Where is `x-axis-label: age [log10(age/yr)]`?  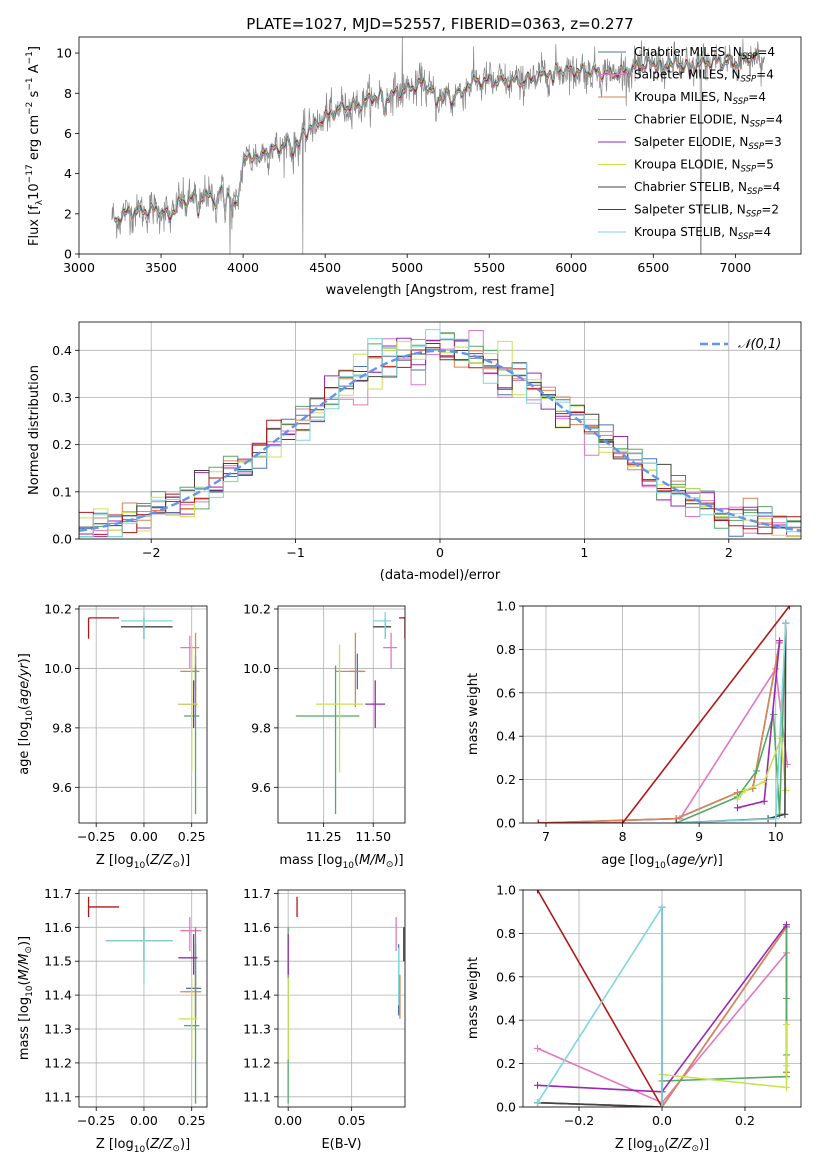 x-axis-label: age [log10(age/yr)] is located at coordinates (662, 862).